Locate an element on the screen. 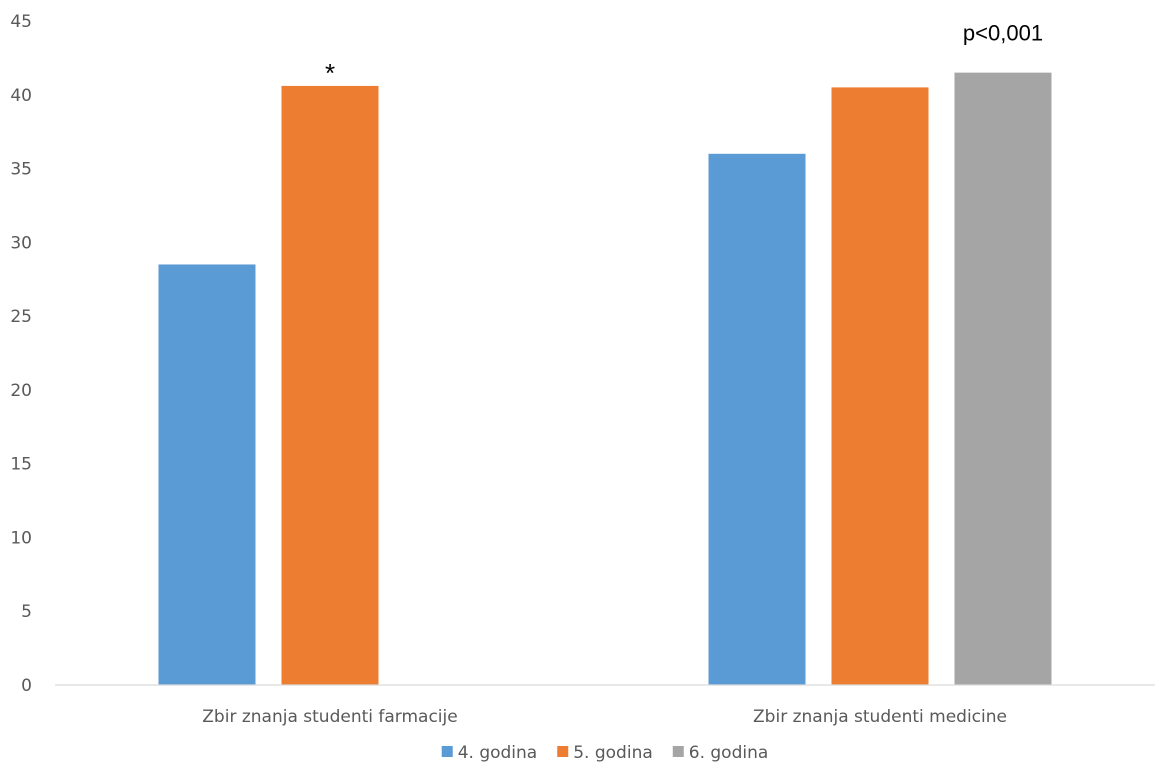 This screenshot has width=1159, height=769. y-tick-label: 30 is located at coordinates (21, 243).